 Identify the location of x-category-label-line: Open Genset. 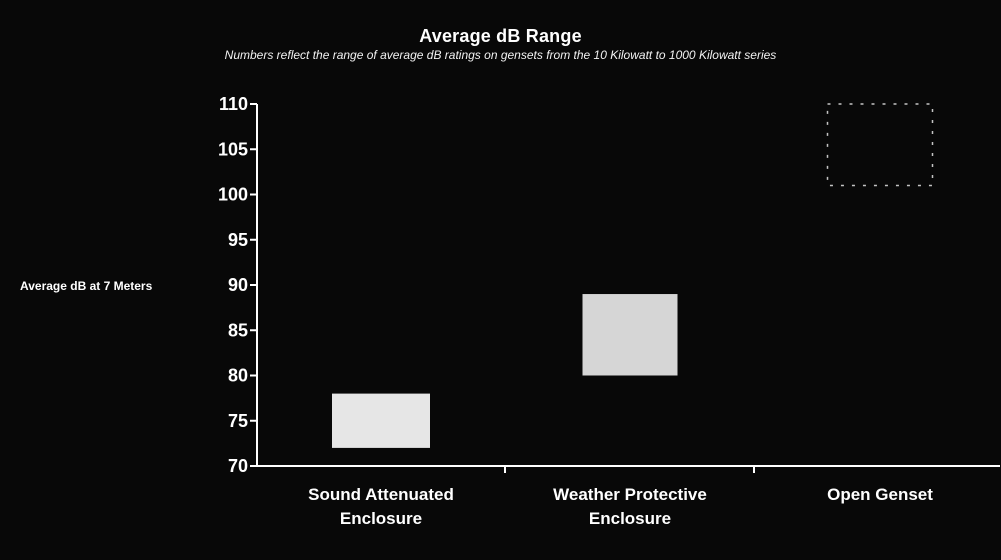
(880, 494).